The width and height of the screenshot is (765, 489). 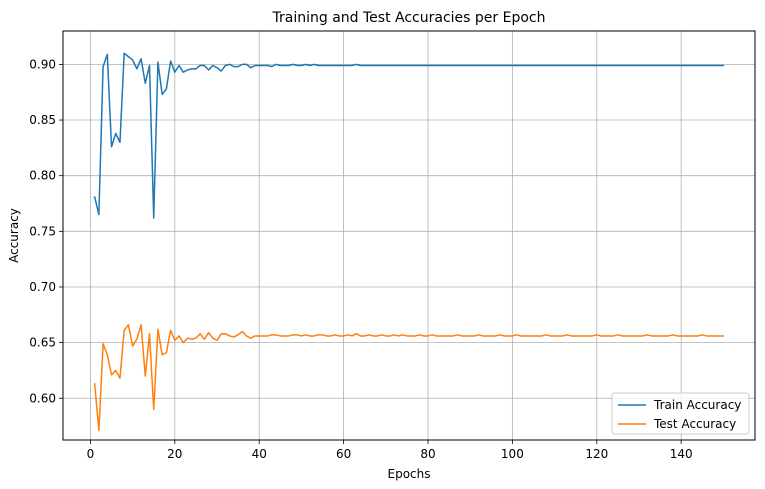 What do you see at coordinates (512, 454) in the screenshot?
I see `x-tick-label: 100` at bounding box center [512, 454].